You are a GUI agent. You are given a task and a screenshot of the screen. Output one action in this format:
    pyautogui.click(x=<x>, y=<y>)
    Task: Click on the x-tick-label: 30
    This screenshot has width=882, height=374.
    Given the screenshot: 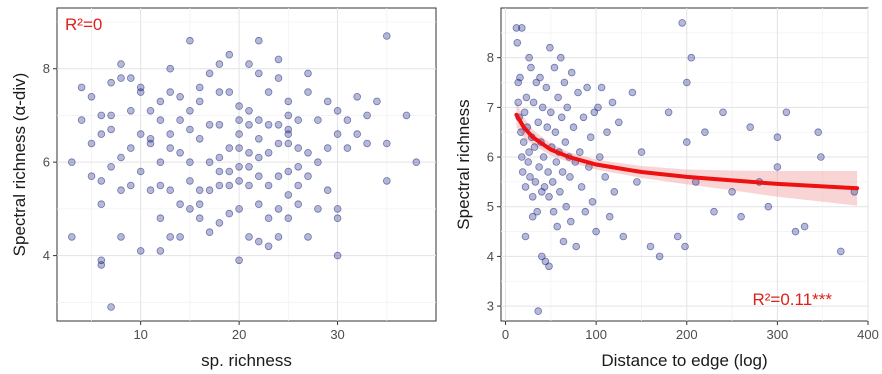 What is the action you would take?
    pyautogui.click(x=337, y=334)
    